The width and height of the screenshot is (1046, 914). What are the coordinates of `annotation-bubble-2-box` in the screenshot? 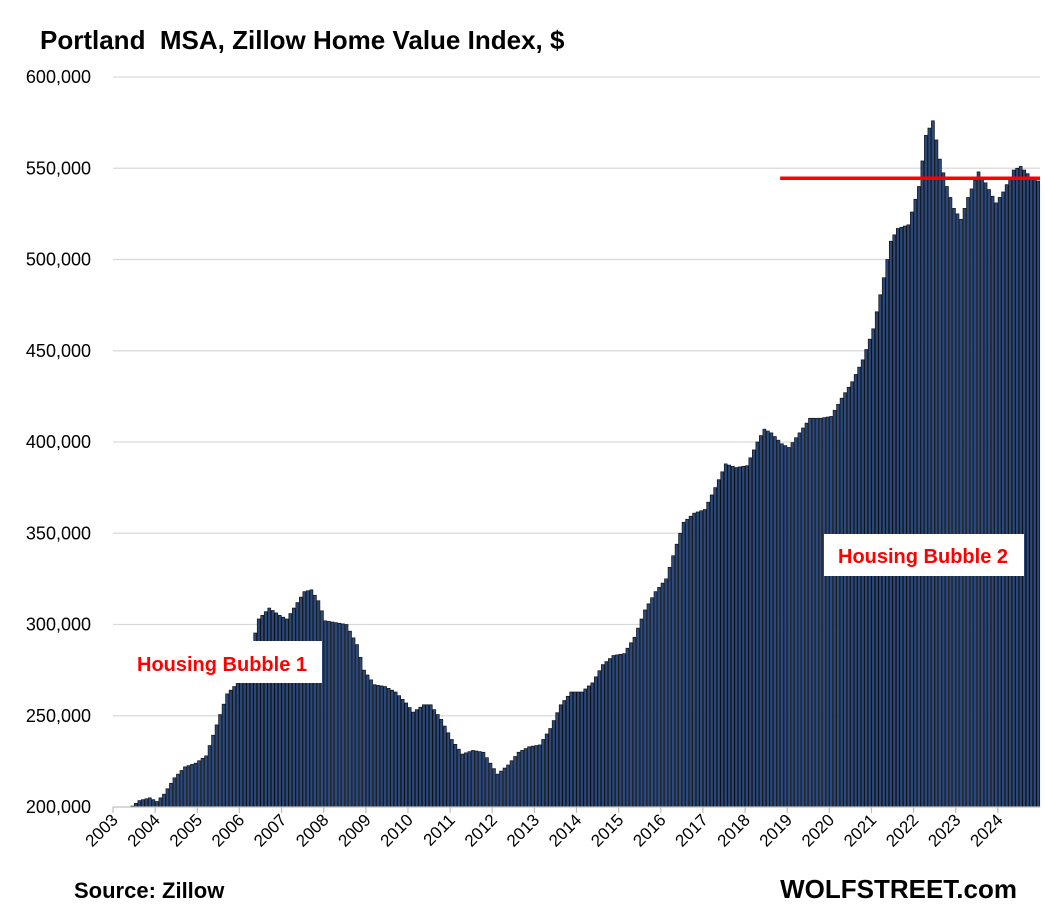 It's located at (924, 555).